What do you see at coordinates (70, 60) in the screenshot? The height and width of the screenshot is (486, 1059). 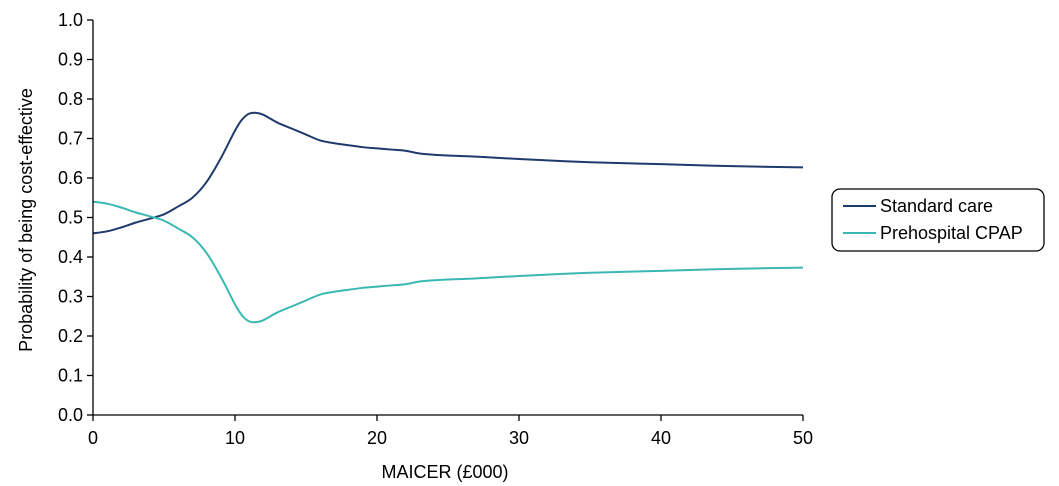 I see `y-tick-label: 0.9` at bounding box center [70, 60].